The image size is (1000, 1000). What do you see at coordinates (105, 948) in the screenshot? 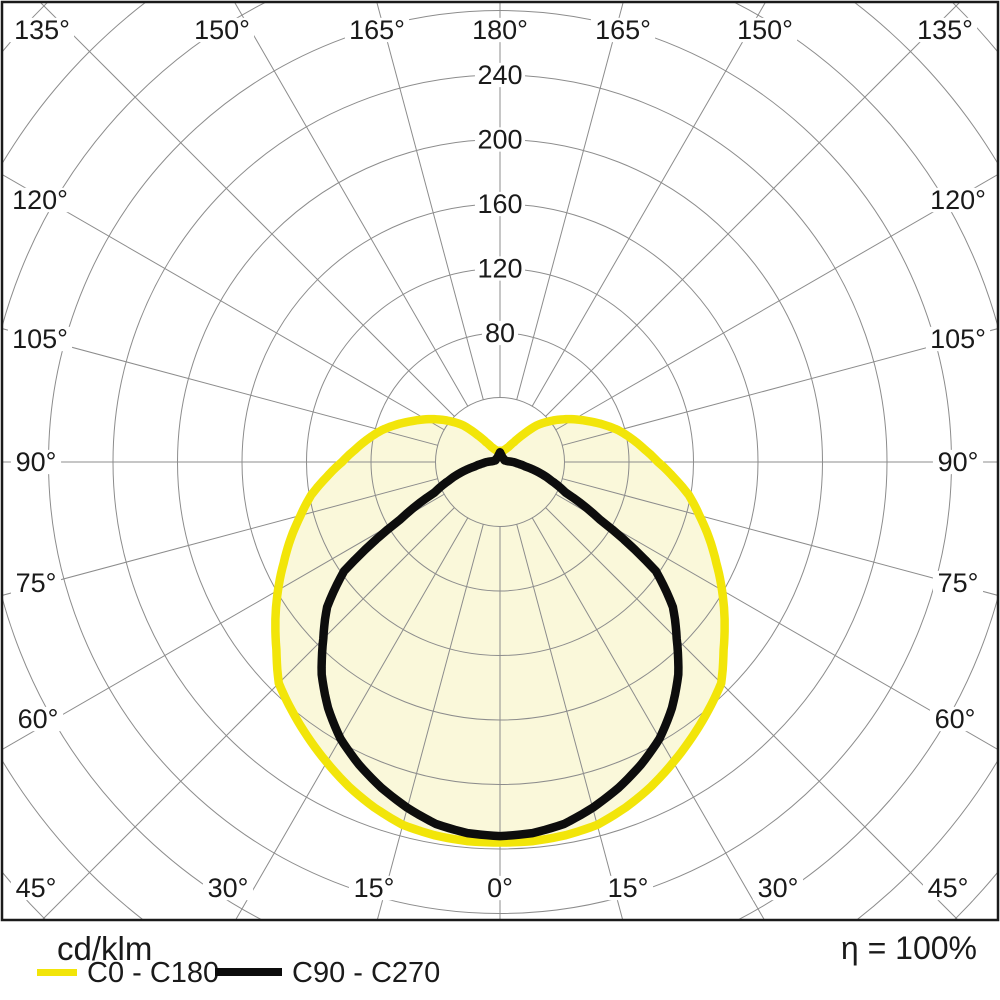
I see `unit-label: cd/klm` at bounding box center [105, 948].